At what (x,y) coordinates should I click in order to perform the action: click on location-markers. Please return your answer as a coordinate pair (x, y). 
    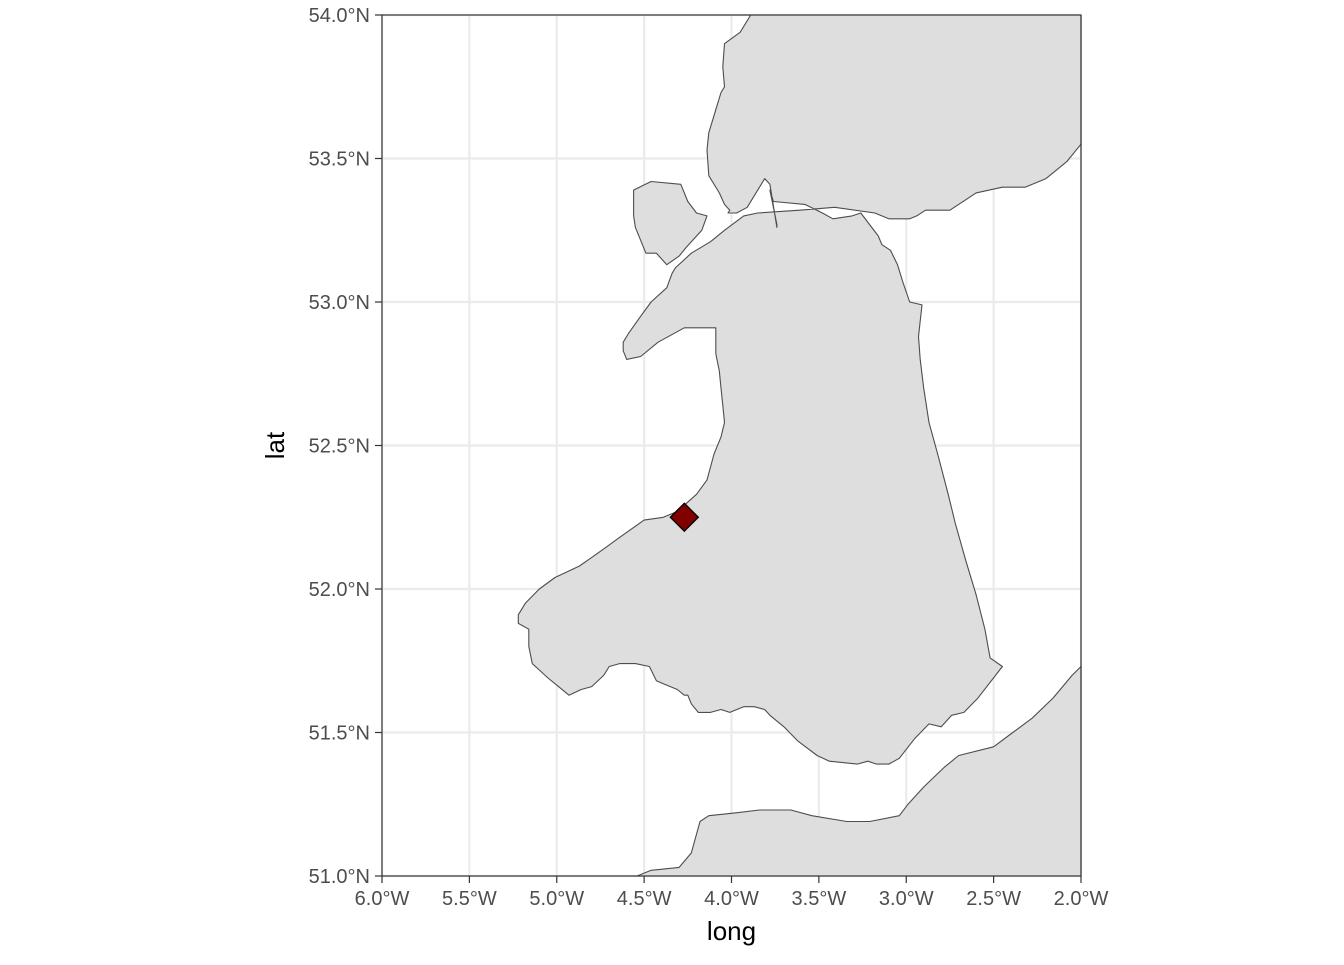
    Looking at the image, I should click on (684, 517).